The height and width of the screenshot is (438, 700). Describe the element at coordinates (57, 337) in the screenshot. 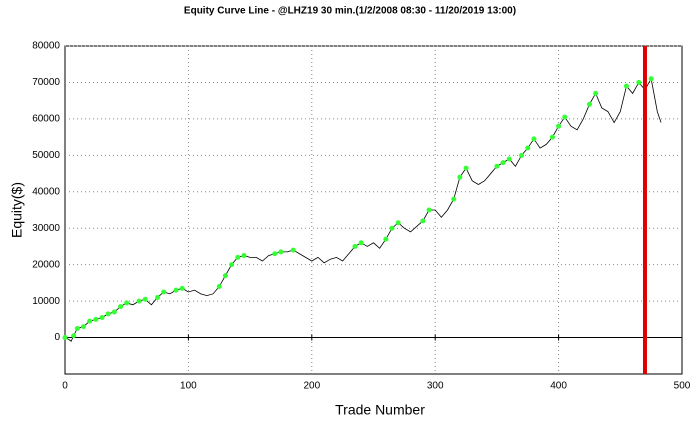

I see `y-tick-label: 0` at that location.